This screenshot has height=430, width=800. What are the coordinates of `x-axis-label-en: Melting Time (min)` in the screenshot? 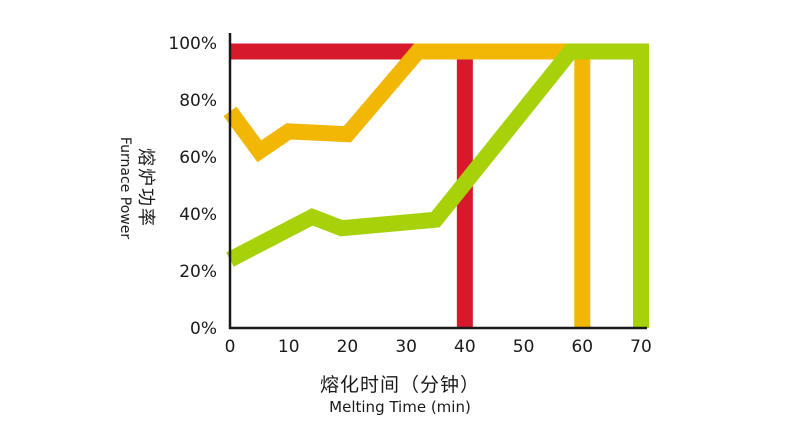 It's located at (400, 407).